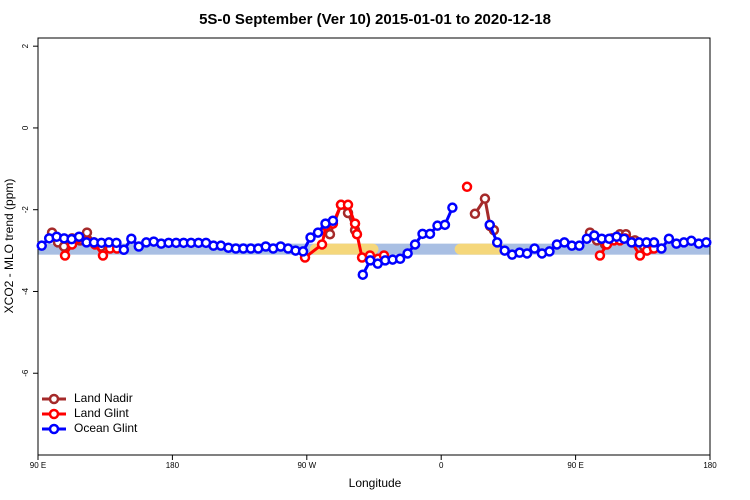 This screenshot has width=750, height=500. Describe the element at coordinates (25, 127) in the screenshot. I see `y-tick-label: 0` at that location.